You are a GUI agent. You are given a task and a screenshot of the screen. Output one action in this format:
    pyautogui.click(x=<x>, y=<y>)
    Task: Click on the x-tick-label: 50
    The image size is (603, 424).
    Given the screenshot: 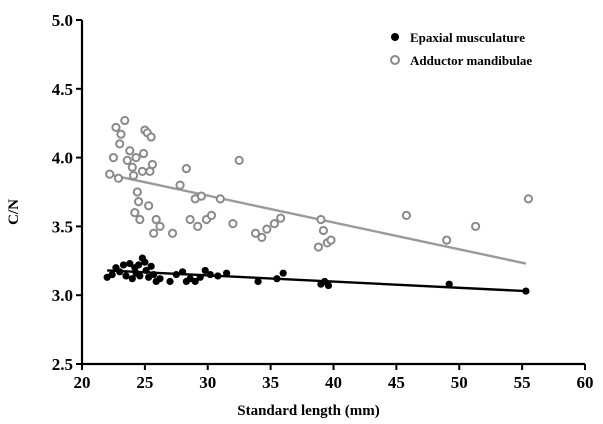 What is the action you would take?
    pyautogui.click(x=459, y=382)
    